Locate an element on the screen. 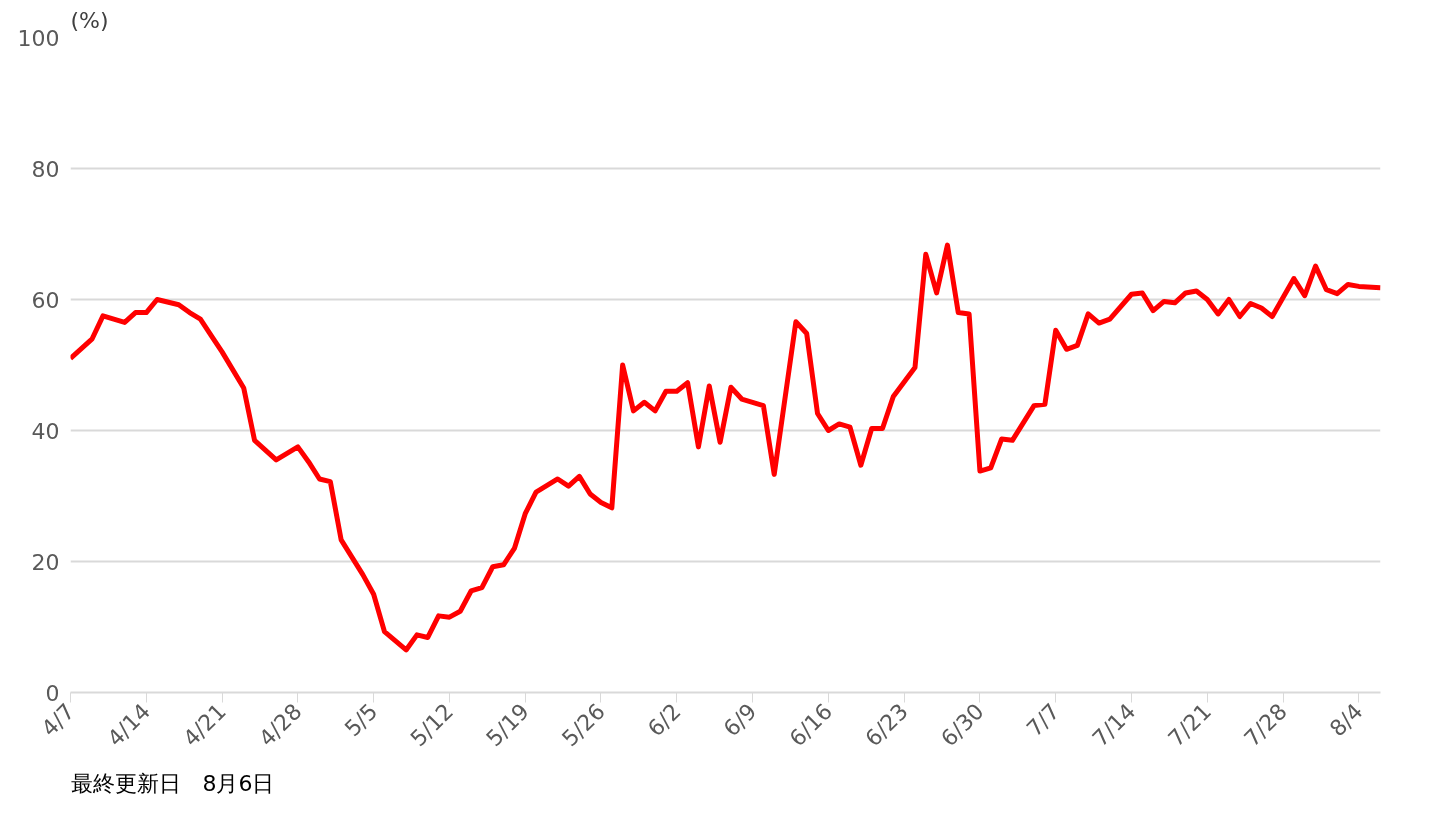 Image resolution: width=1434 pixels, height=822 pixels. x-tick-label: 6/2 is located at coordinates (664, 720).